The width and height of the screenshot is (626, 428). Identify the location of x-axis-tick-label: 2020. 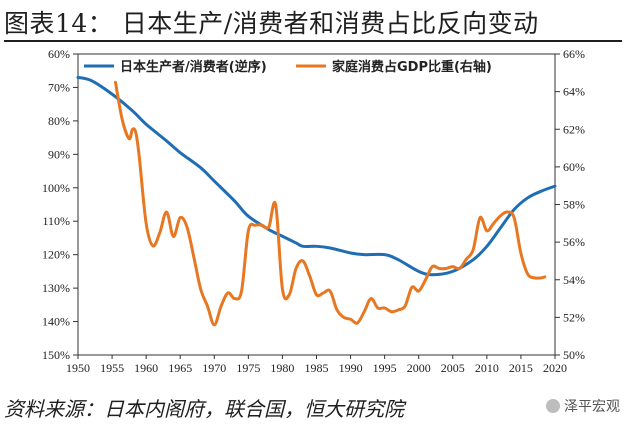
(555, 368).